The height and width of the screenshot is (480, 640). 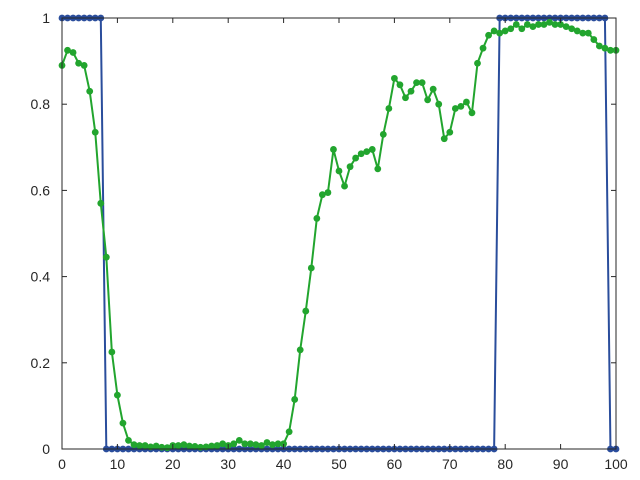 I want to click on x-tick-label: 60, so click(x=395, y=464).